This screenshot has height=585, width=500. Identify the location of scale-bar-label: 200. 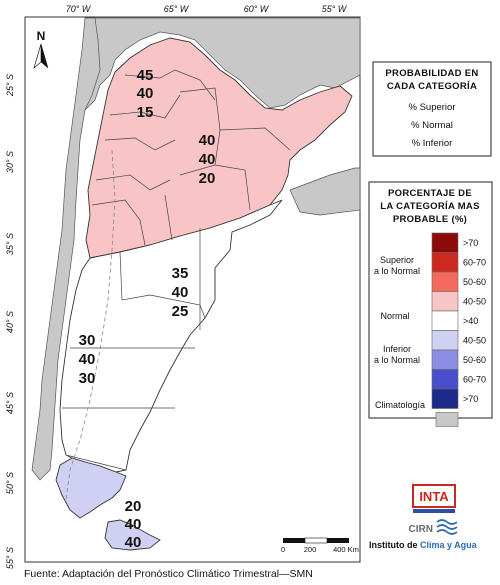
(310, 549).